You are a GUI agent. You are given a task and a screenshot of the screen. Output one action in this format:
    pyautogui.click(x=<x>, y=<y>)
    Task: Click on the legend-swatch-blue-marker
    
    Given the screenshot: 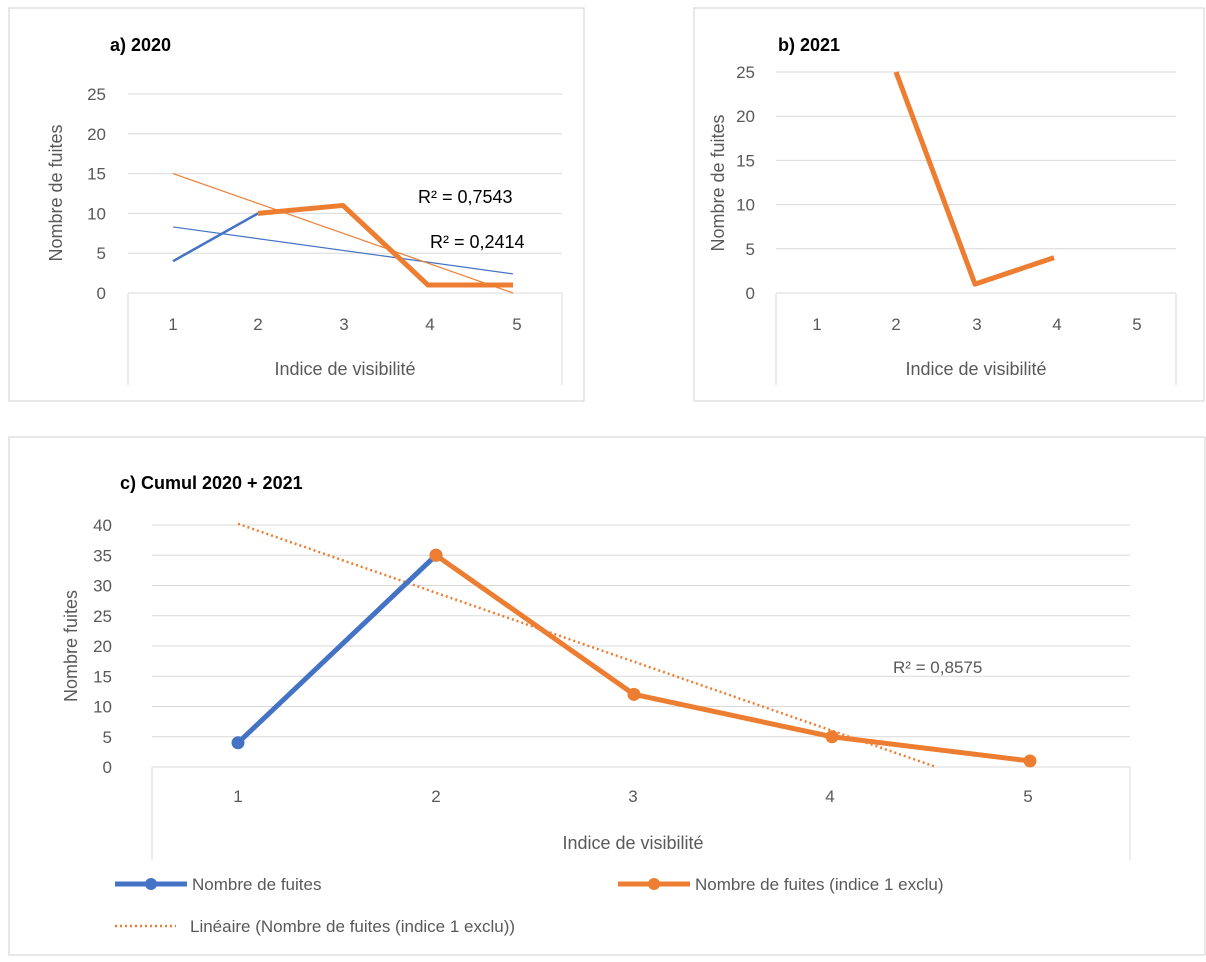 What is the action you would take?
    pyautogui.click(x=151, y=884)
    